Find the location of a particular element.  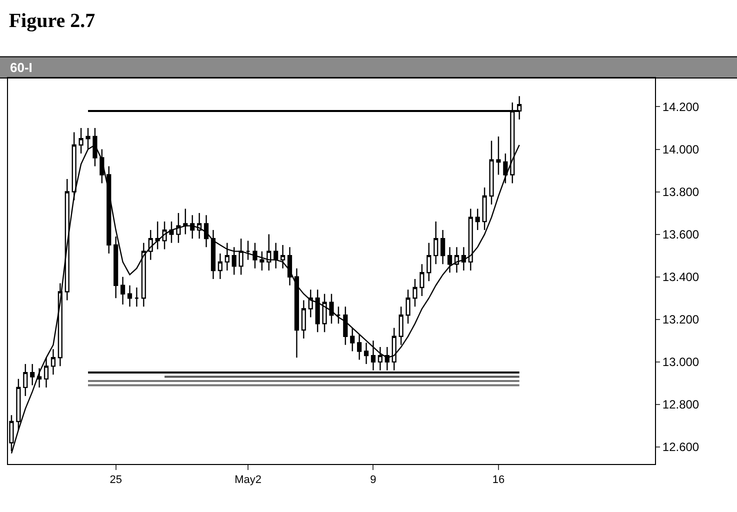

x-tick-label: May2 is located at coordinates (248, 480).